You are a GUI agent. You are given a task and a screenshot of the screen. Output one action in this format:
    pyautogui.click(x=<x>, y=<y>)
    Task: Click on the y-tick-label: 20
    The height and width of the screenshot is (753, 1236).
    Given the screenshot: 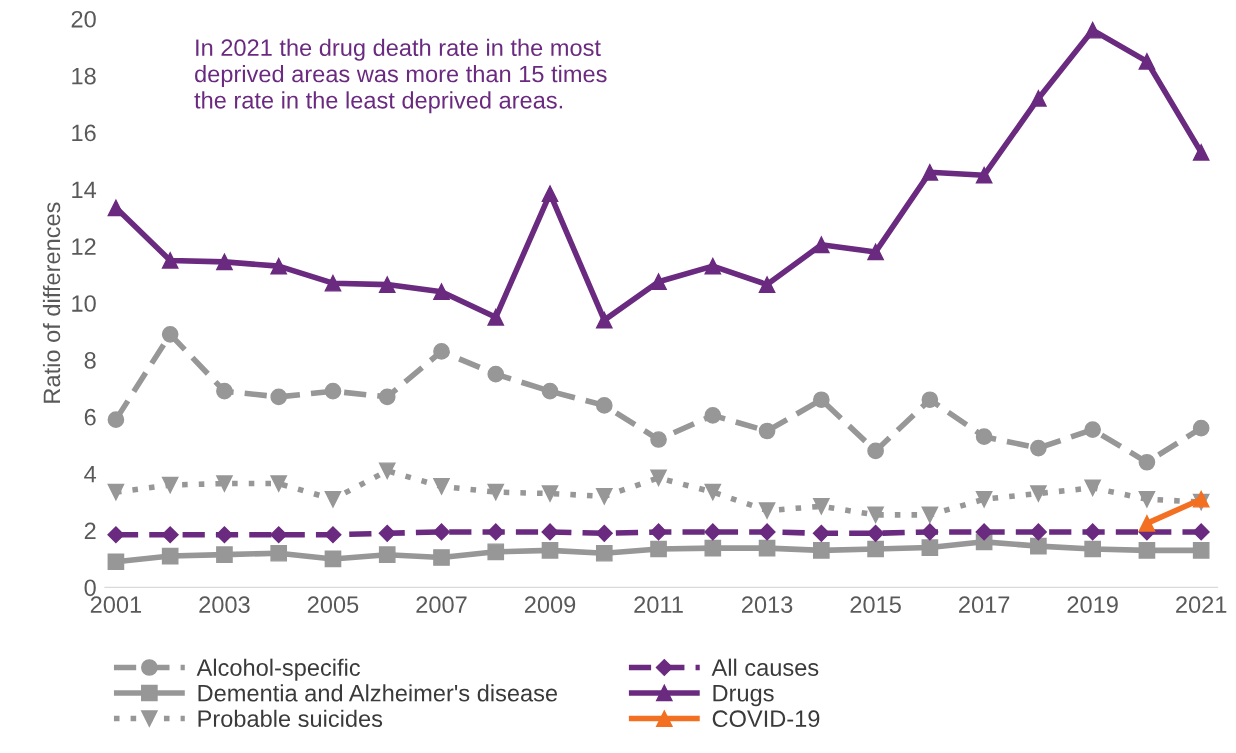 What is the action you would take?
    pyautogui.click(x=83, y=19)
    